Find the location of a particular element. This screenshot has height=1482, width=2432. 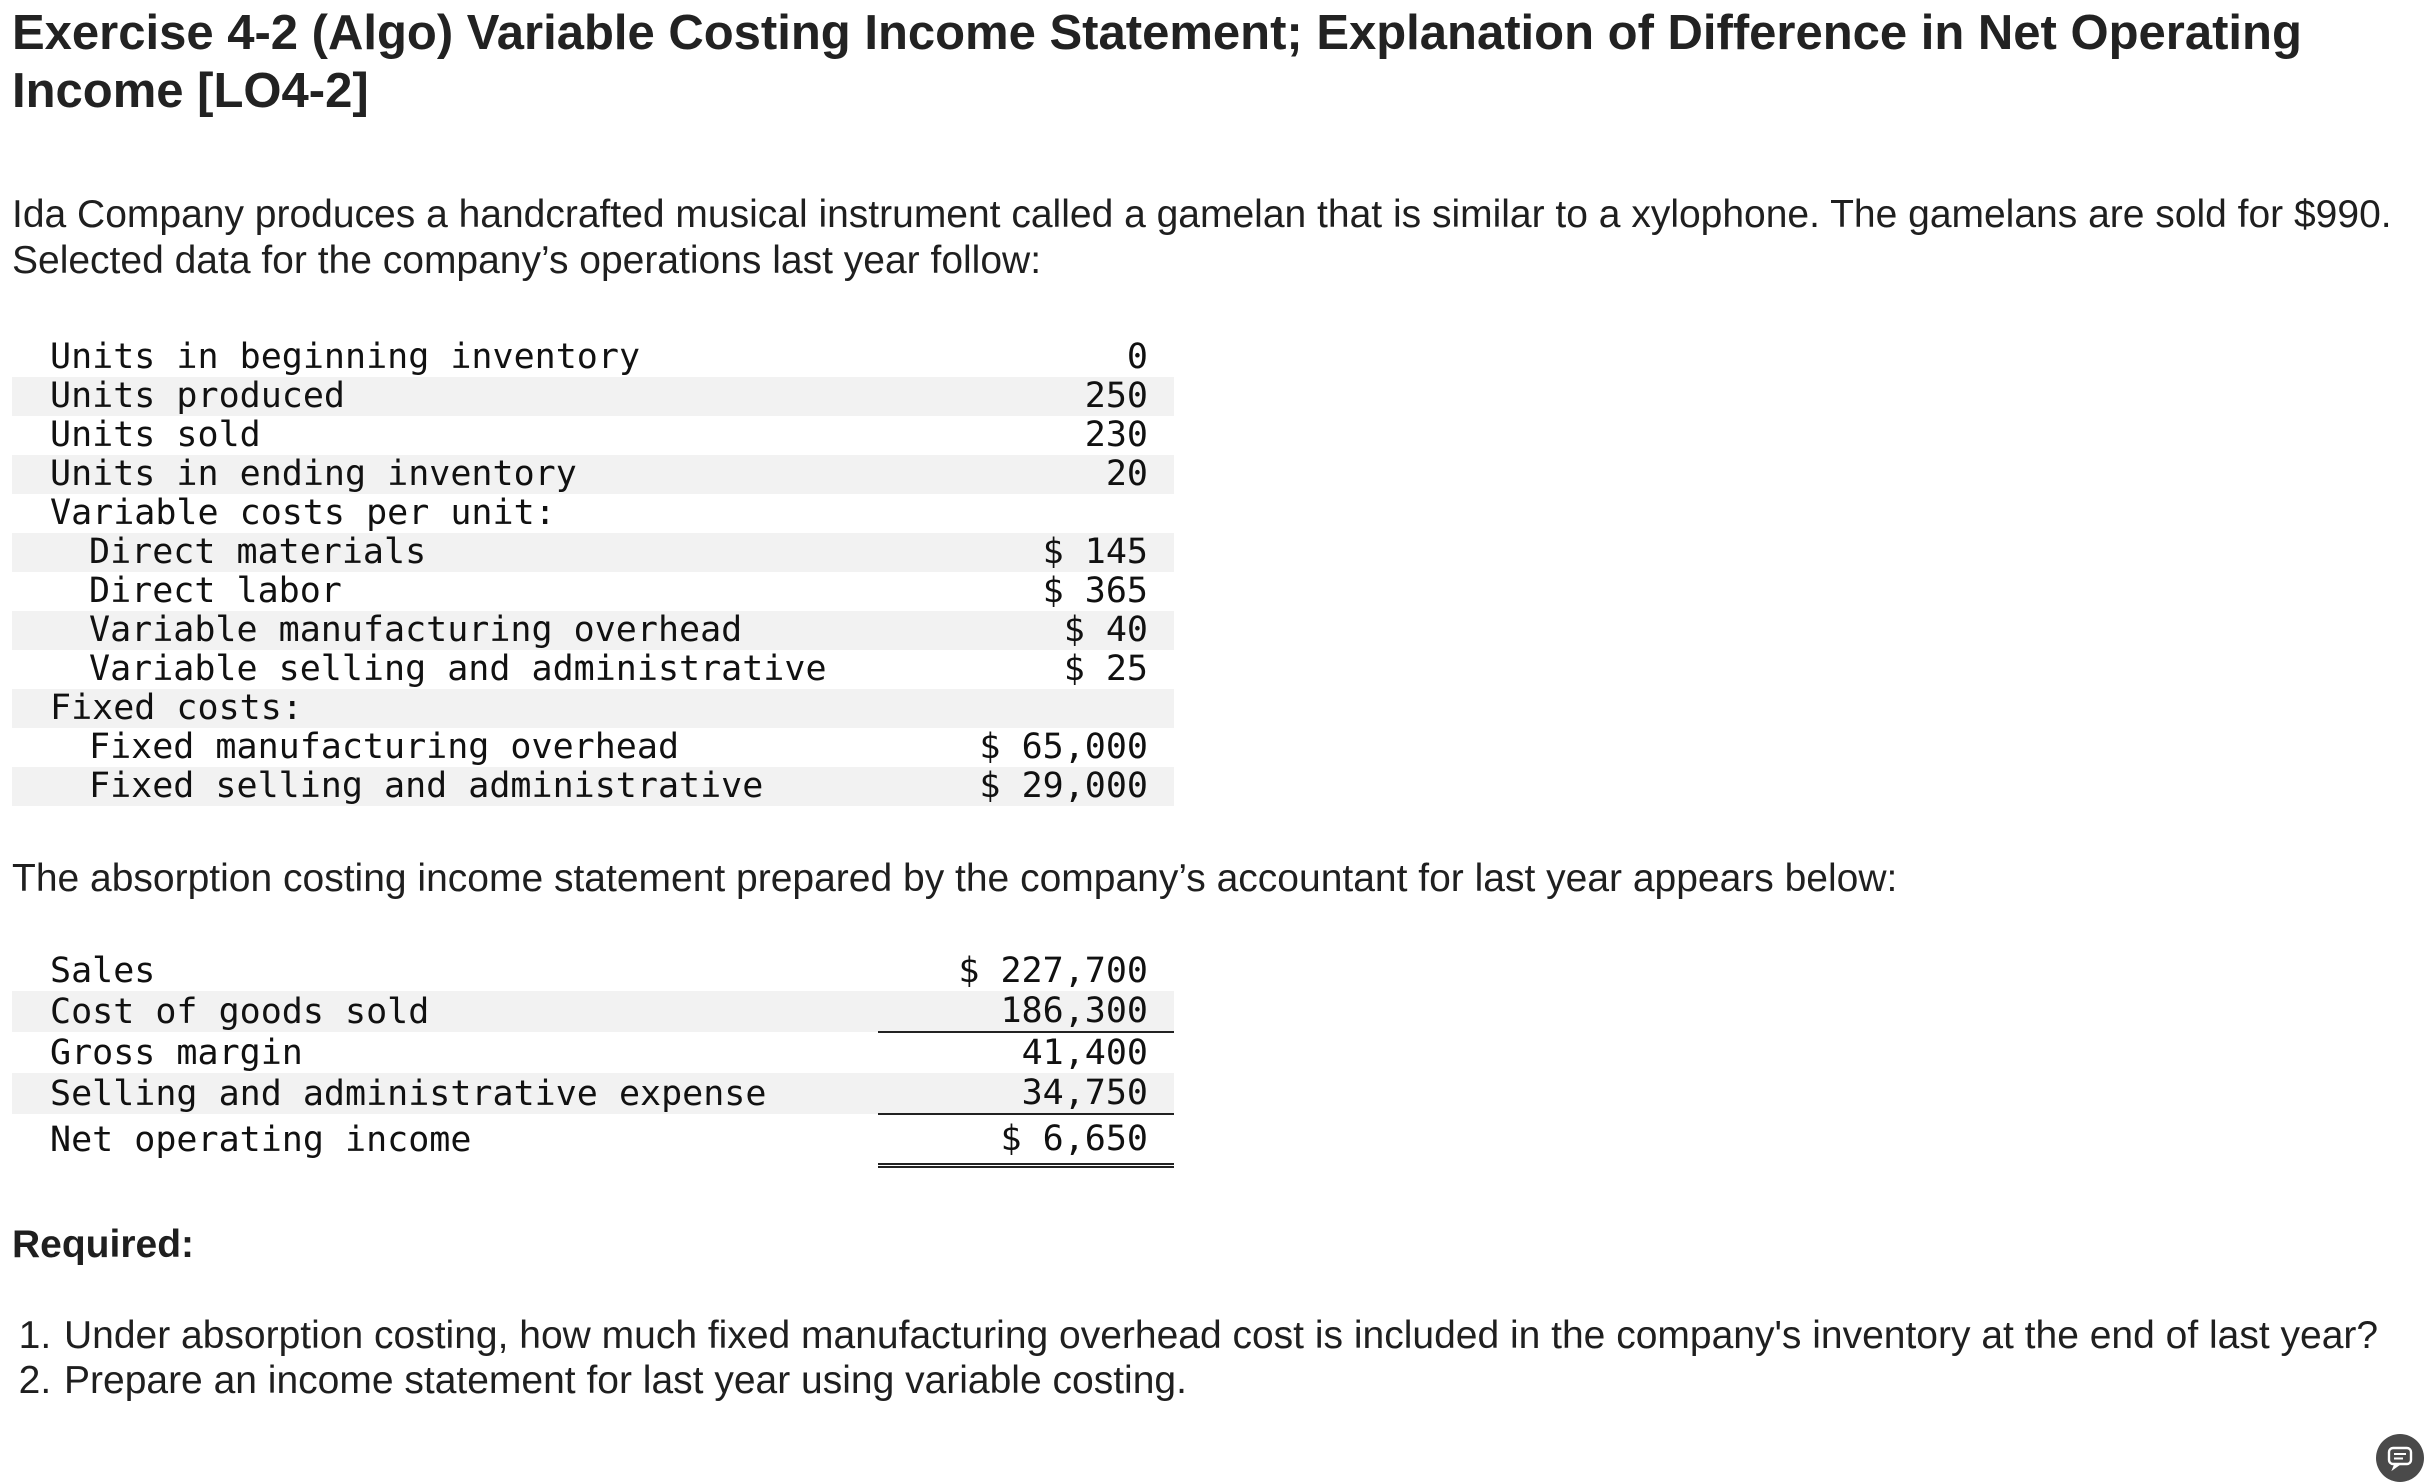

statement-row-net-operating-income: Net operating income $ 6,650 is located at coordinates (593, 1141).